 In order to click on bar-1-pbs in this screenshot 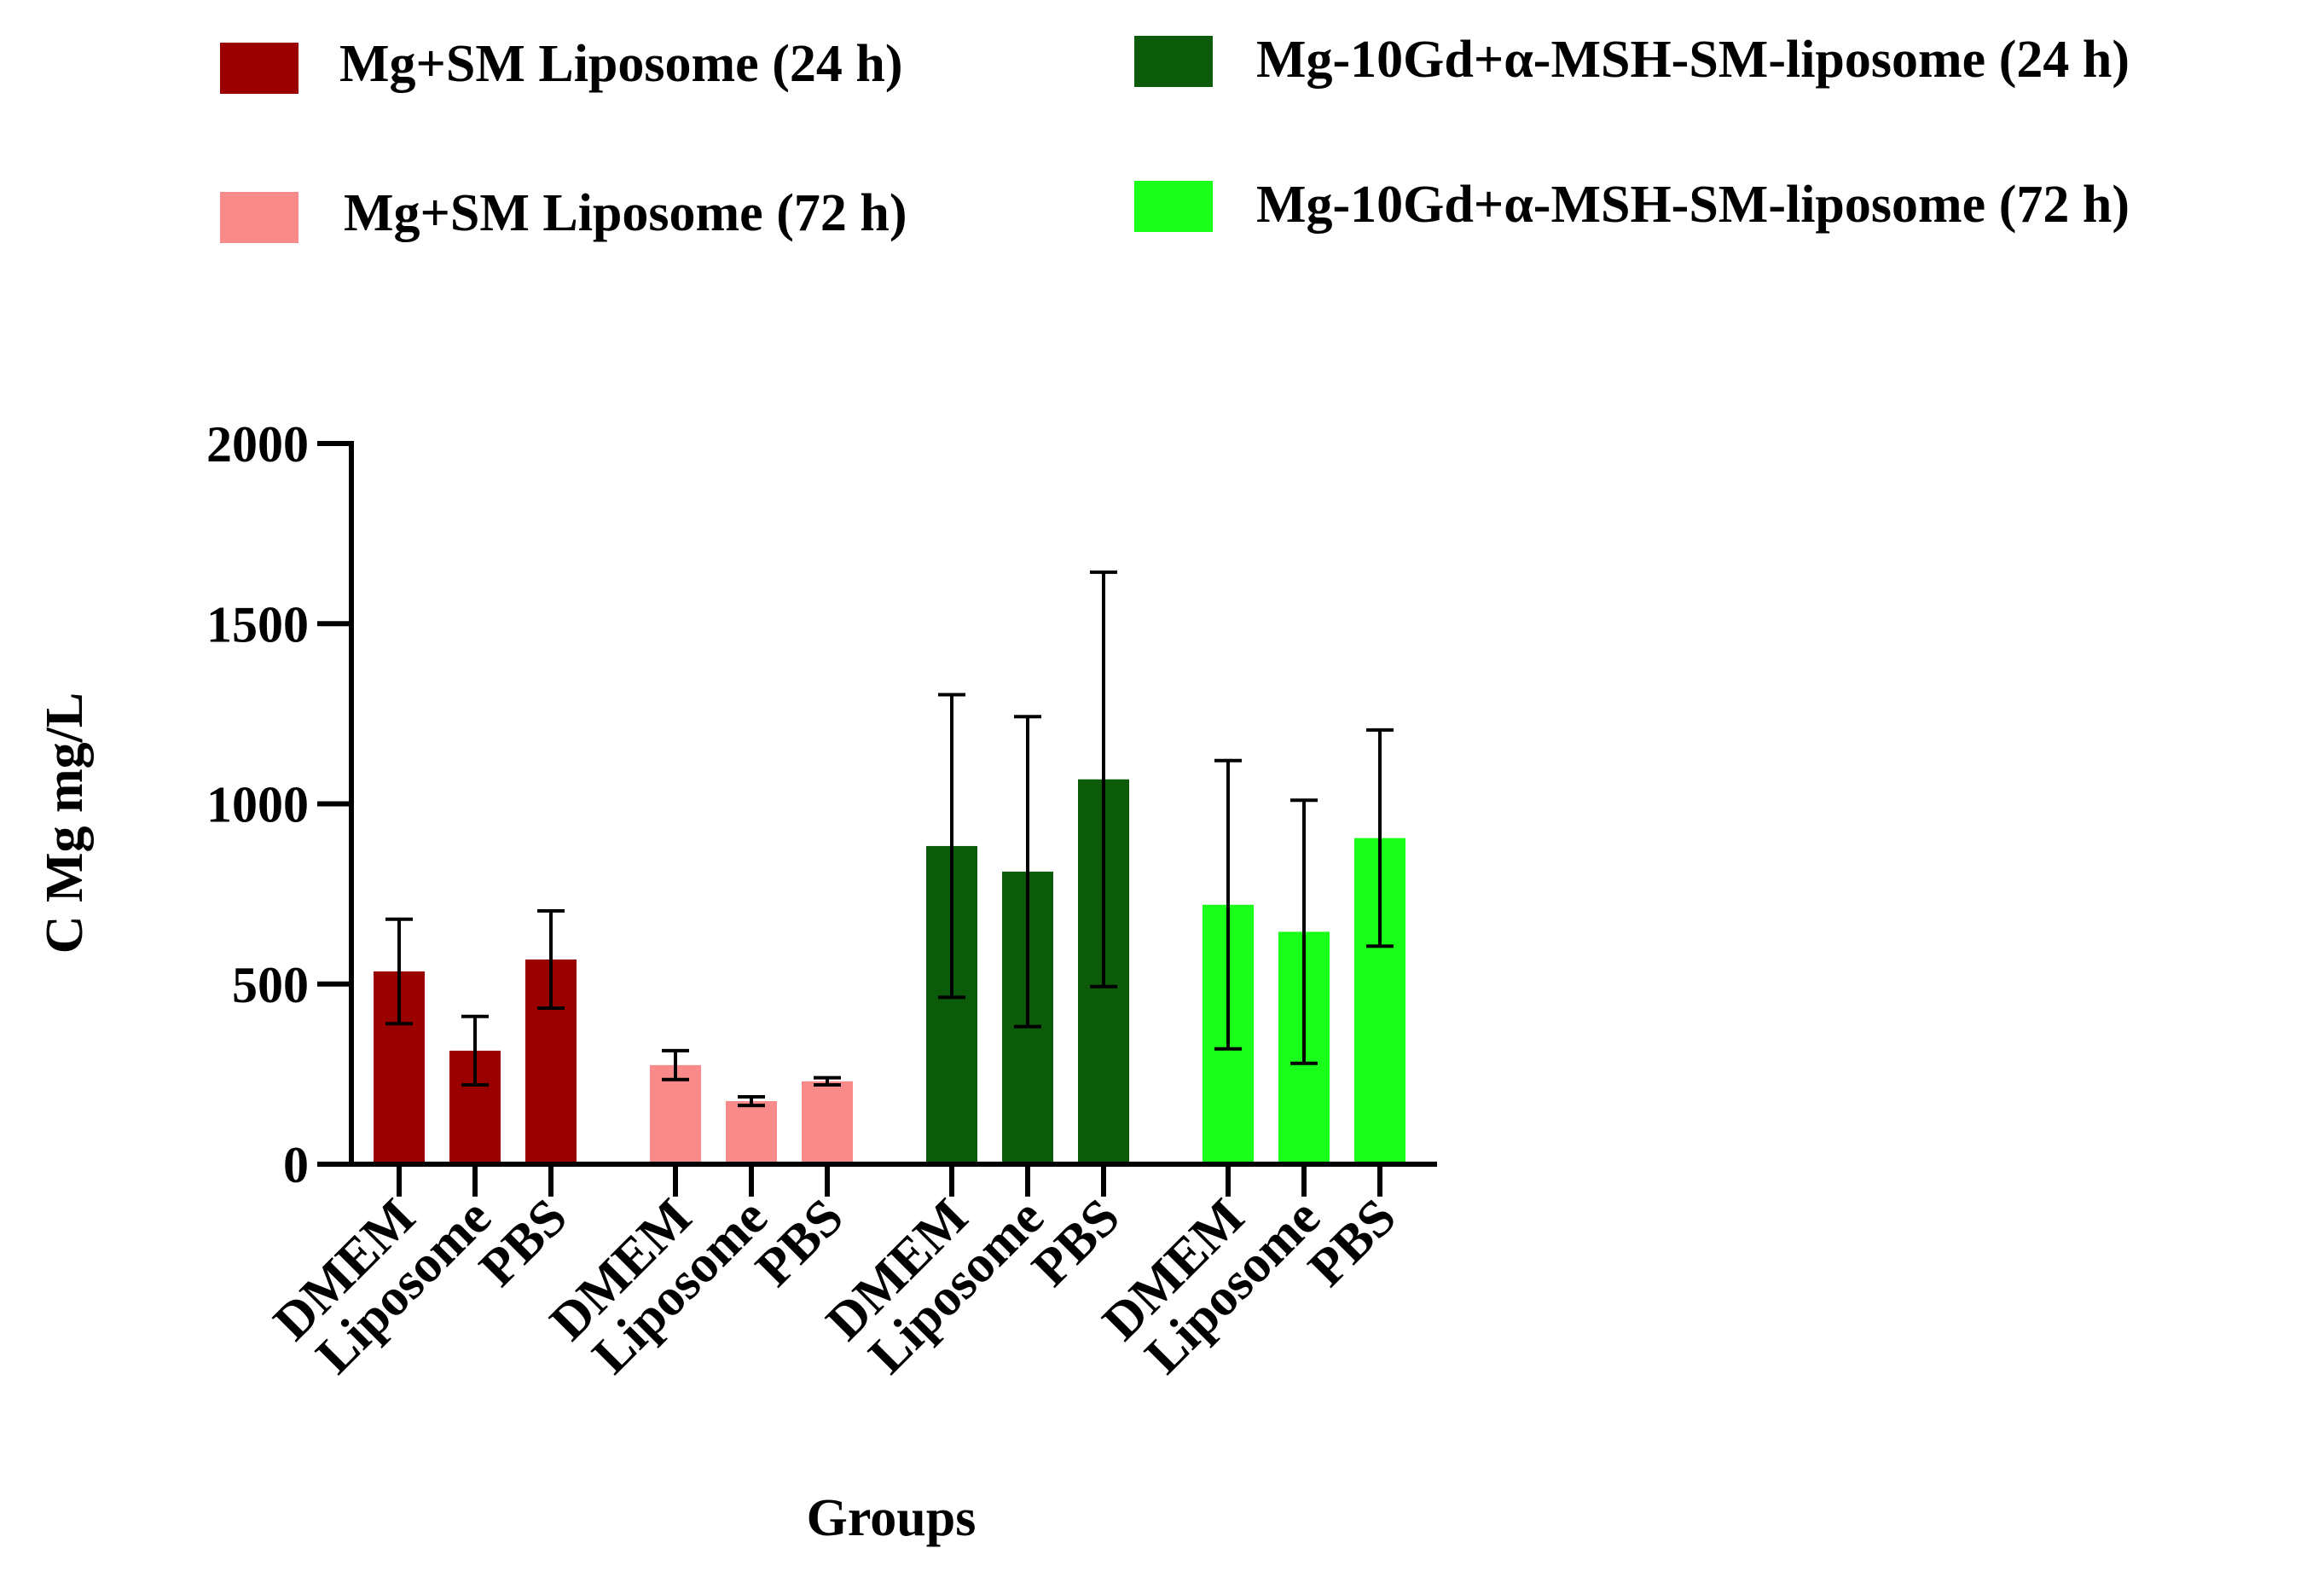, I will do `click(827, 1122)`.